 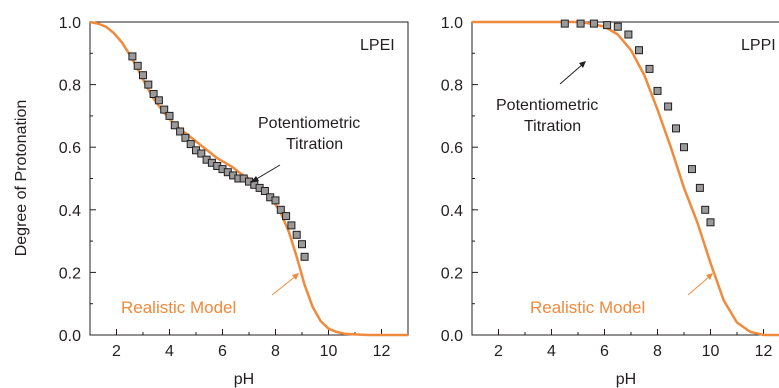 I want to click on panel-label: LPEI, so click(x=377, y=45).